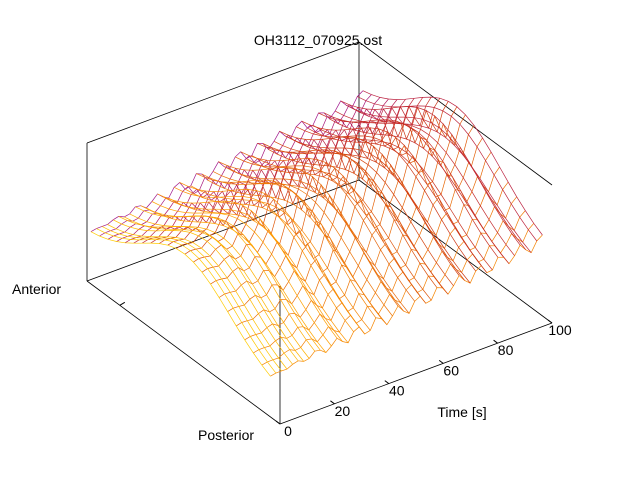  Describe the element at coordinates (343, 411) in the screenshot. I see `x-tick-label: 20` at that location.